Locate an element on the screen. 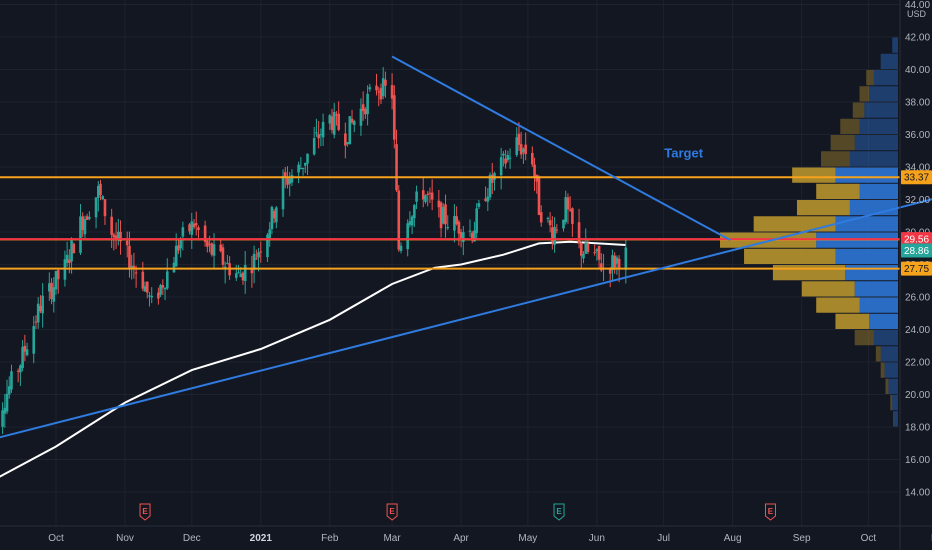 The height and width of the screenshot is (550, 932). time-tick-label: Nov is located at coordinates (125, 538).